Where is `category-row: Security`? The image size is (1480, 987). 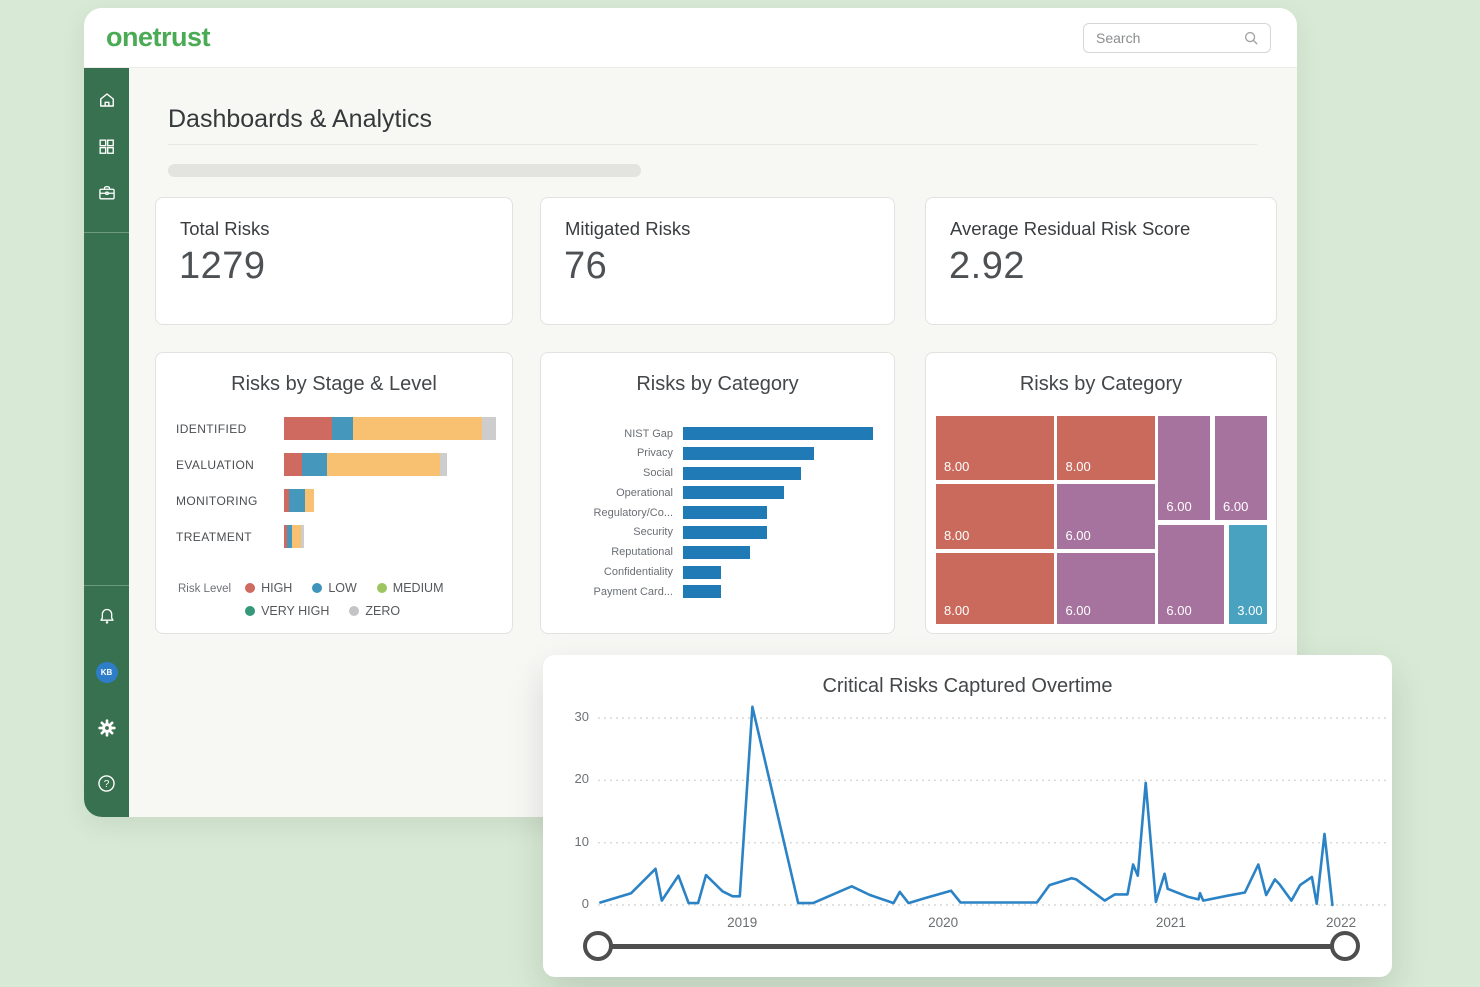
category-row: Security is located at coordinates (717, 532).